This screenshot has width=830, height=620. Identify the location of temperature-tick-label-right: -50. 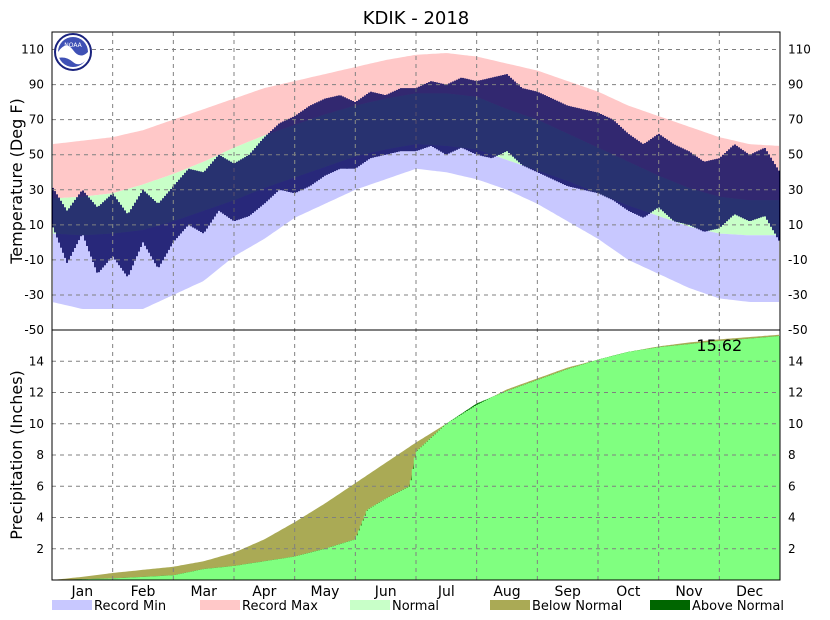
(798, 330).